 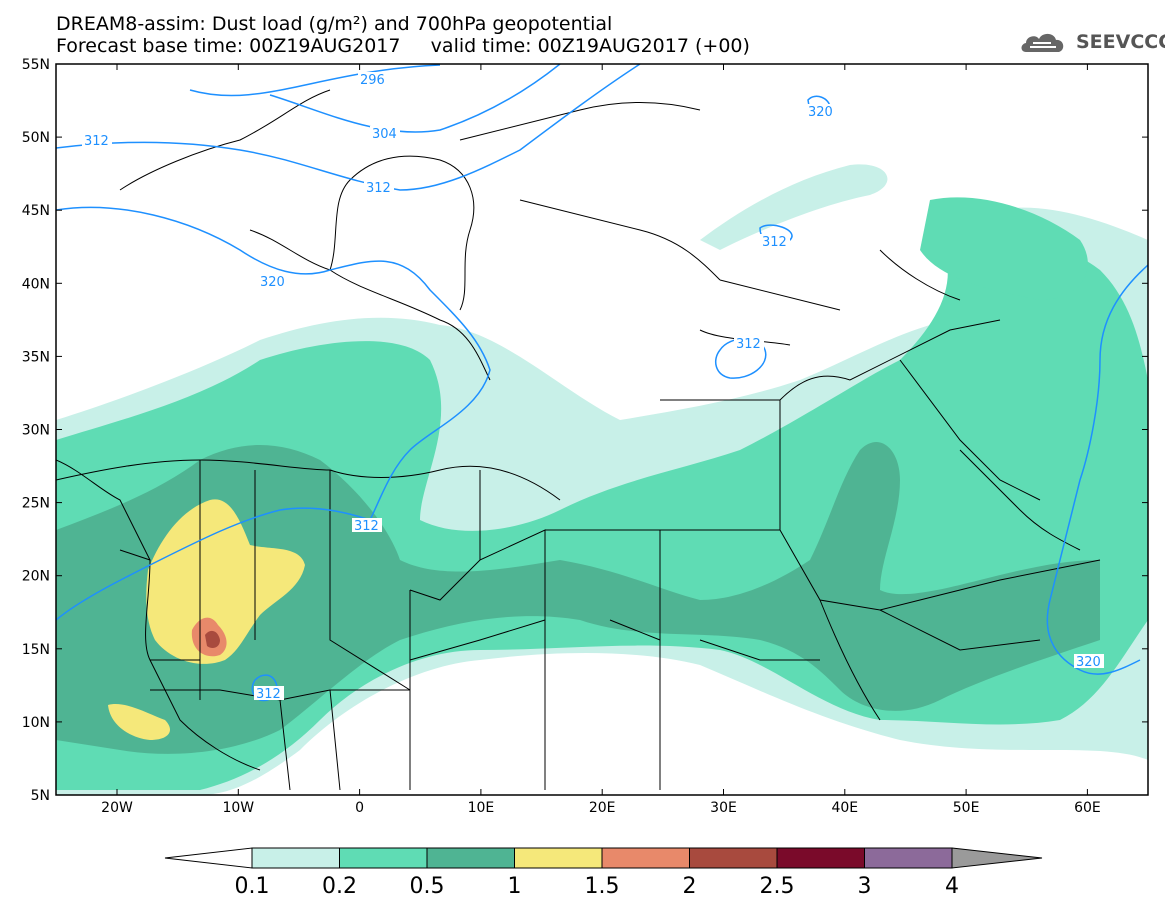 I want to click on lat-tick-label: 15N, so click(x=36, y=650).